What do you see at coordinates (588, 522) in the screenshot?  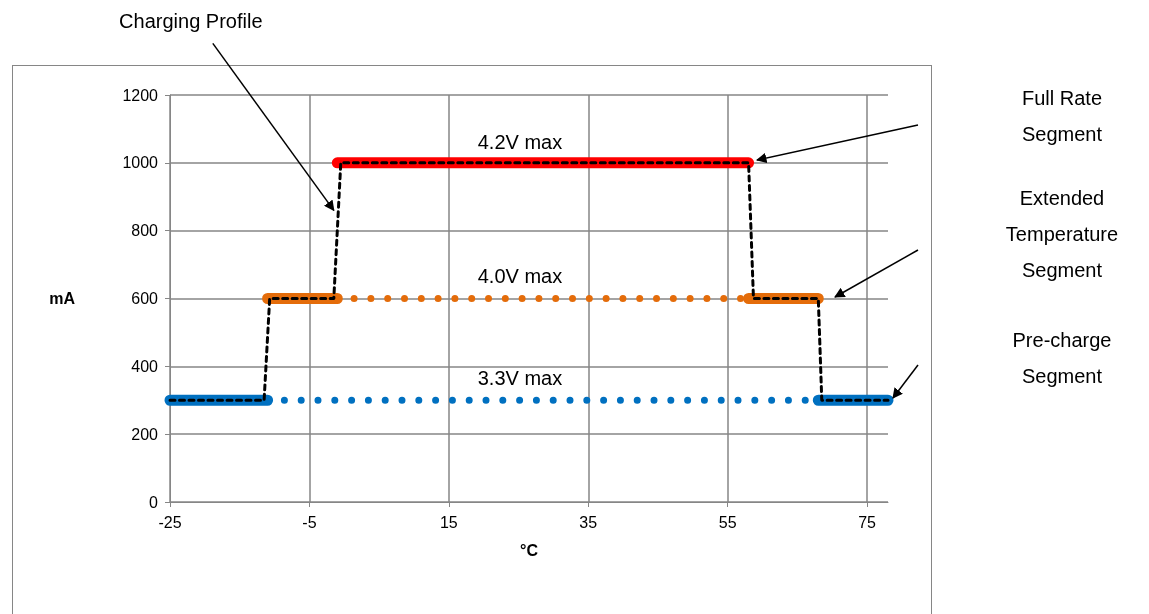 I see `x-tick-label: 35` at bounding box center [588, 522].